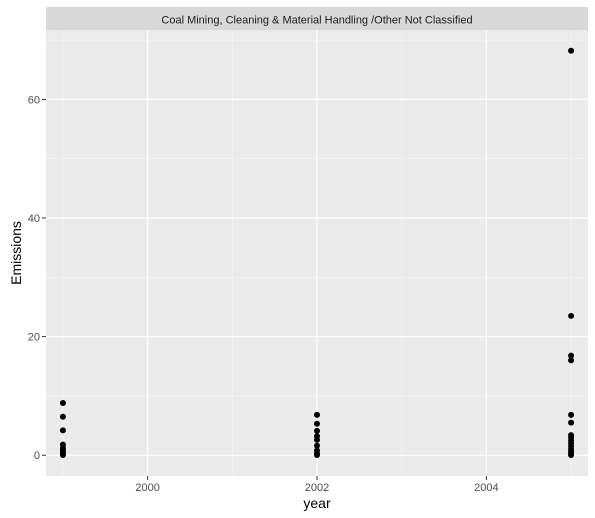 This screenshot has width=595, height=518. Describe the element at coordinates (37, 456) in the screenshot. I see `y-tick-label: 0` at that location.